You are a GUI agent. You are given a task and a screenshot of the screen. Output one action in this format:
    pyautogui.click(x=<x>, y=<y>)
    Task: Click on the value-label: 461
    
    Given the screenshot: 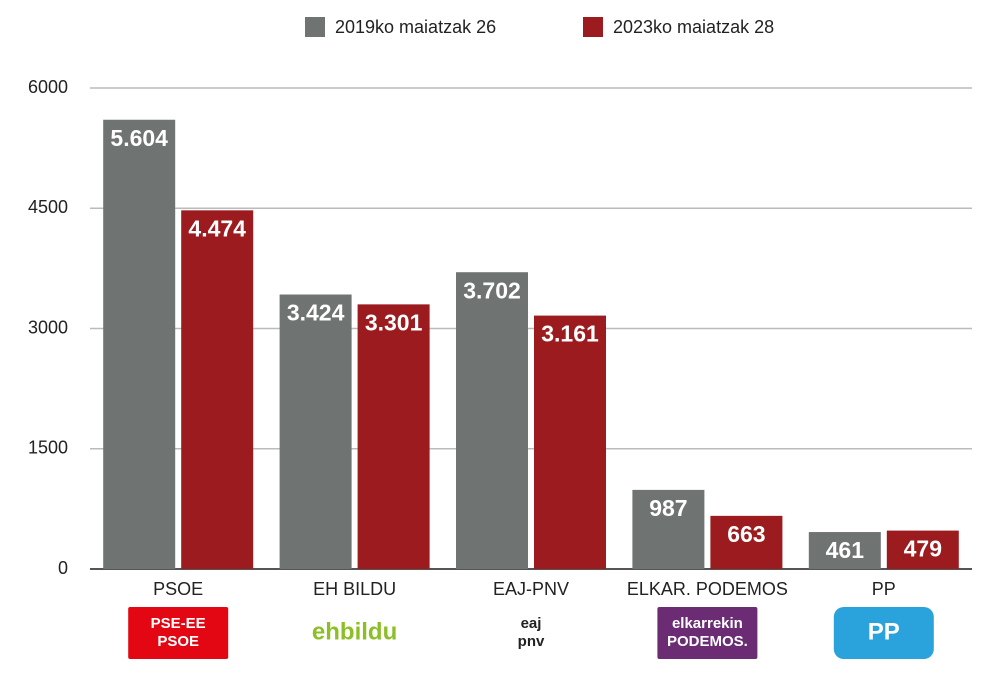 What is the action you would take?
    pyautogui.click(x=845, y=550)
    